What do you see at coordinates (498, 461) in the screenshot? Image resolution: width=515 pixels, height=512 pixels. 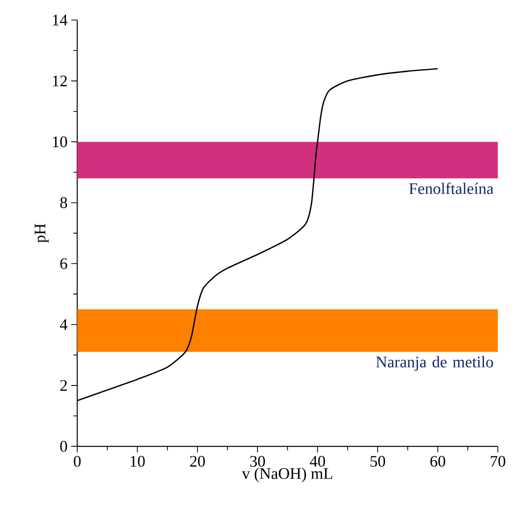 I see `x-tick-label: 70` at bounding box center [498, 461].